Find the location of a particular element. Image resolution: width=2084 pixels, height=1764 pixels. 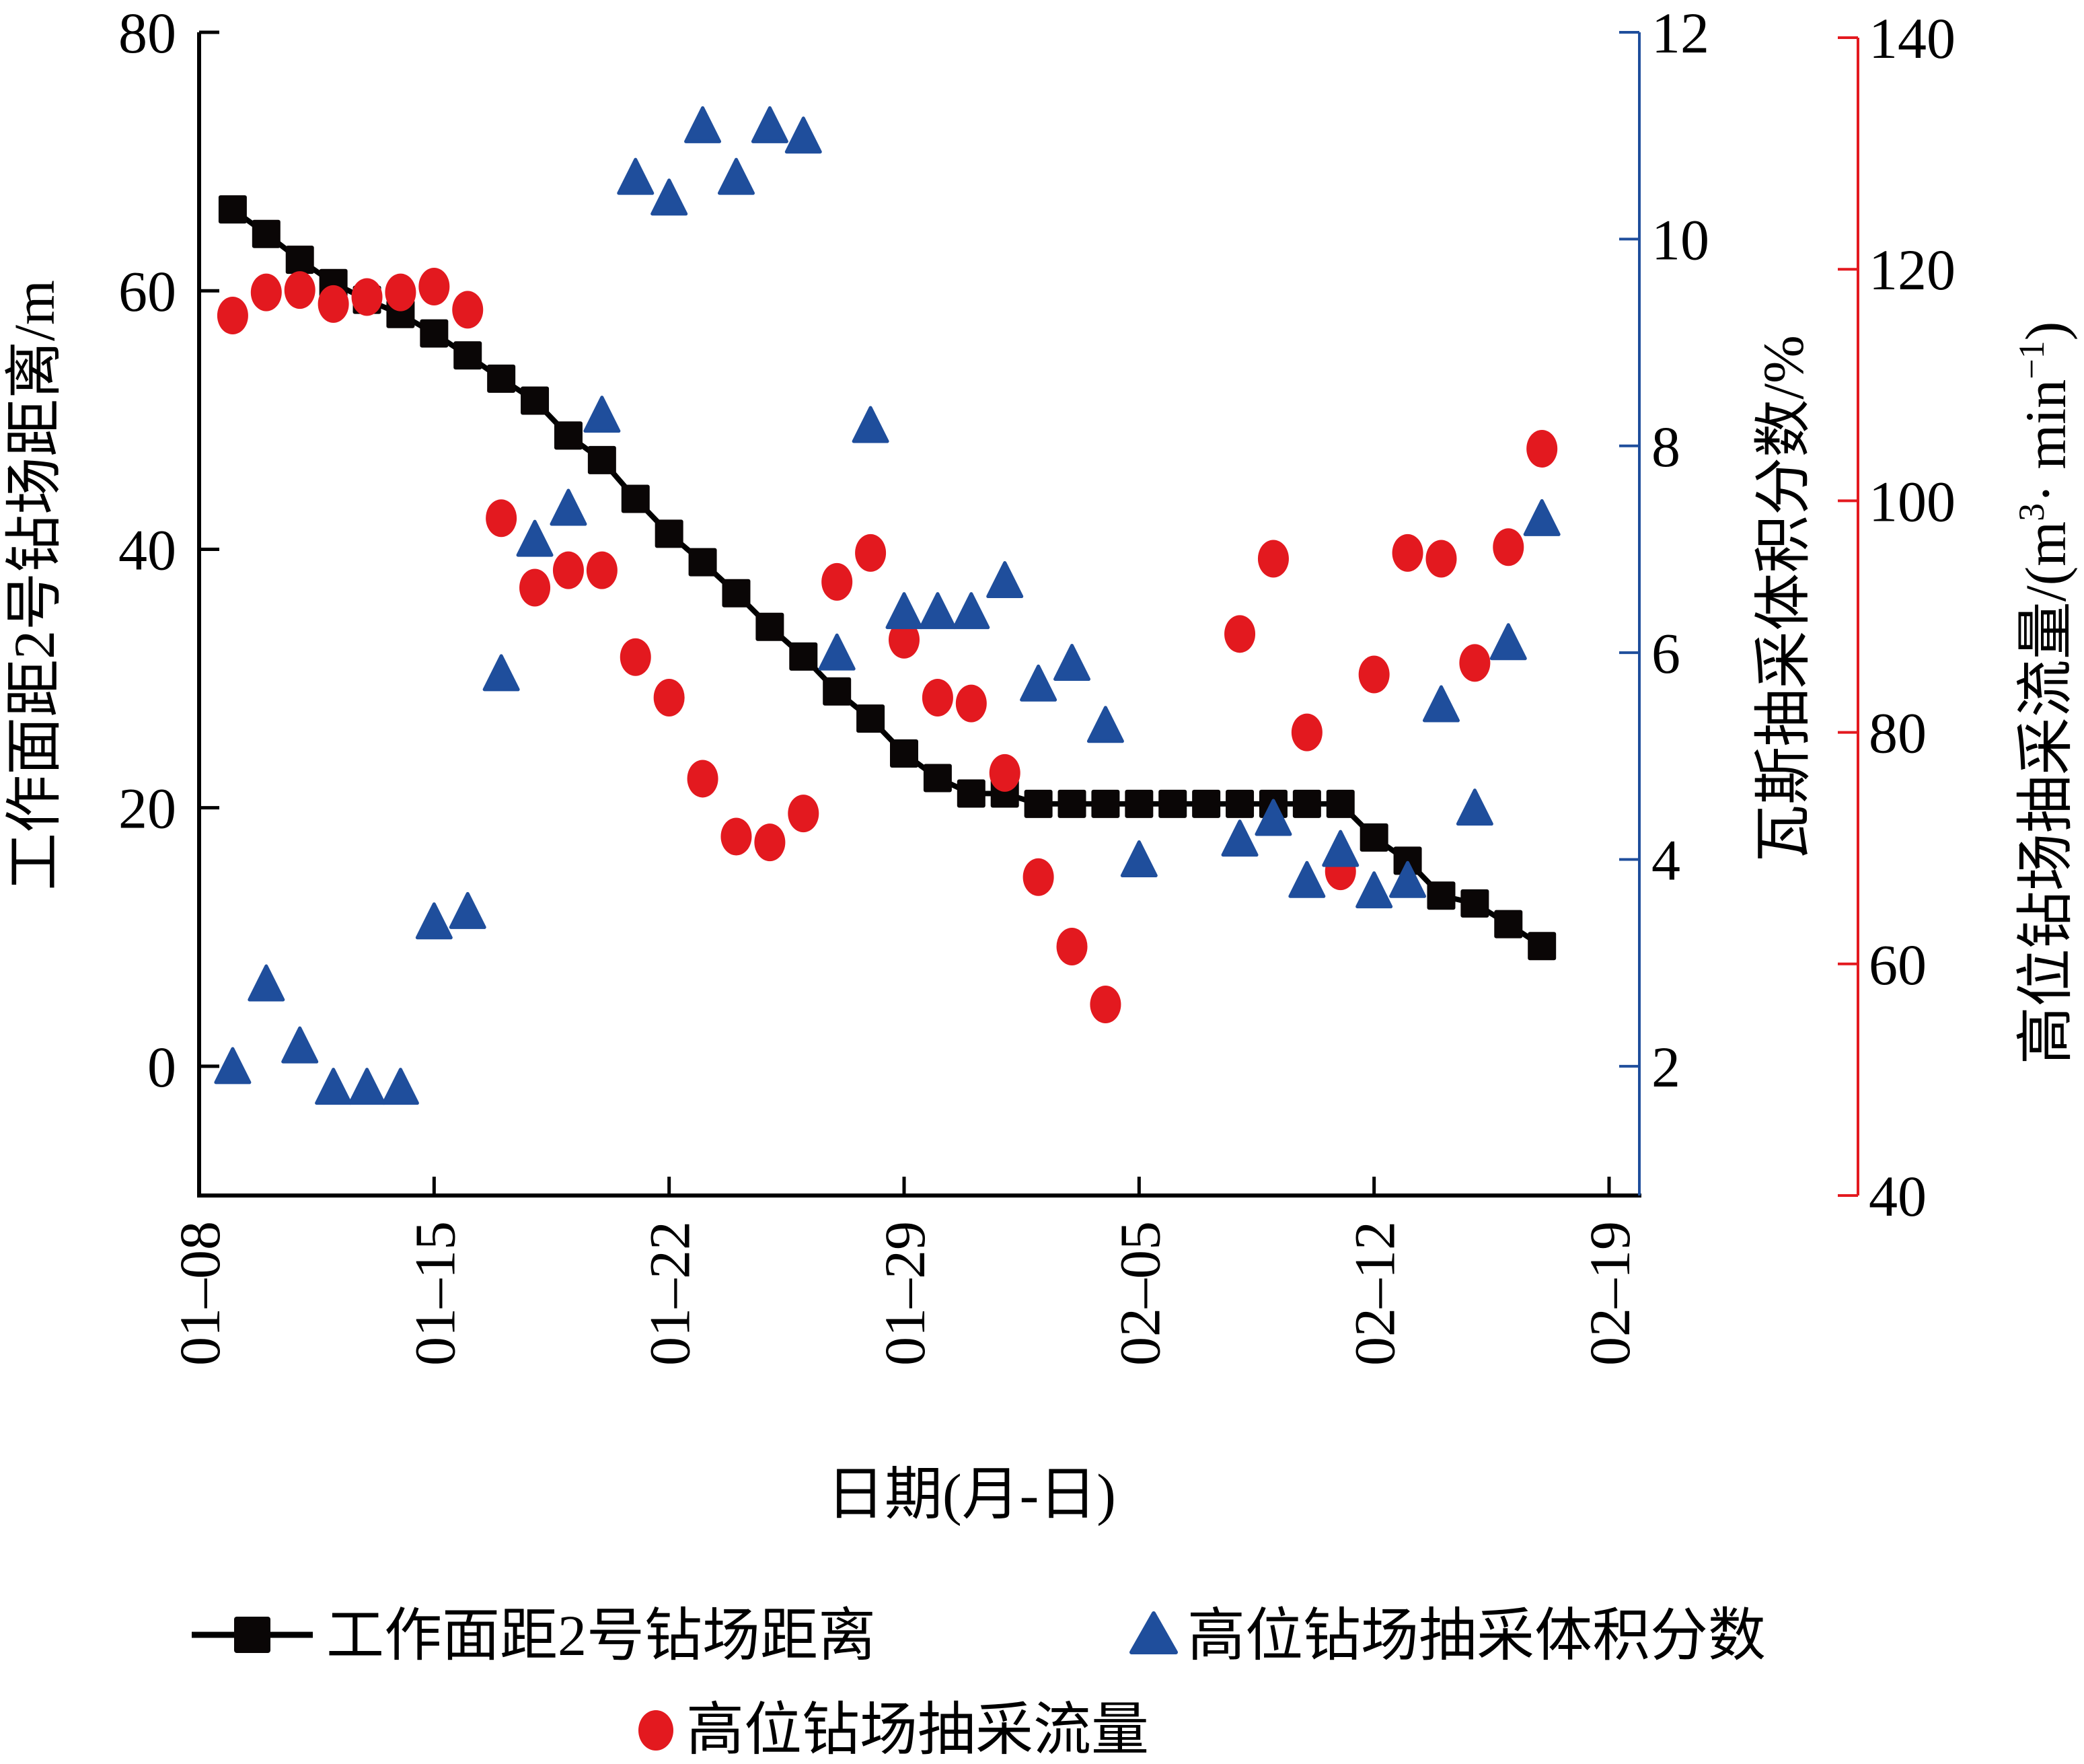

right-2-tick-label: 40 is located at coordinates (1898, 1196).